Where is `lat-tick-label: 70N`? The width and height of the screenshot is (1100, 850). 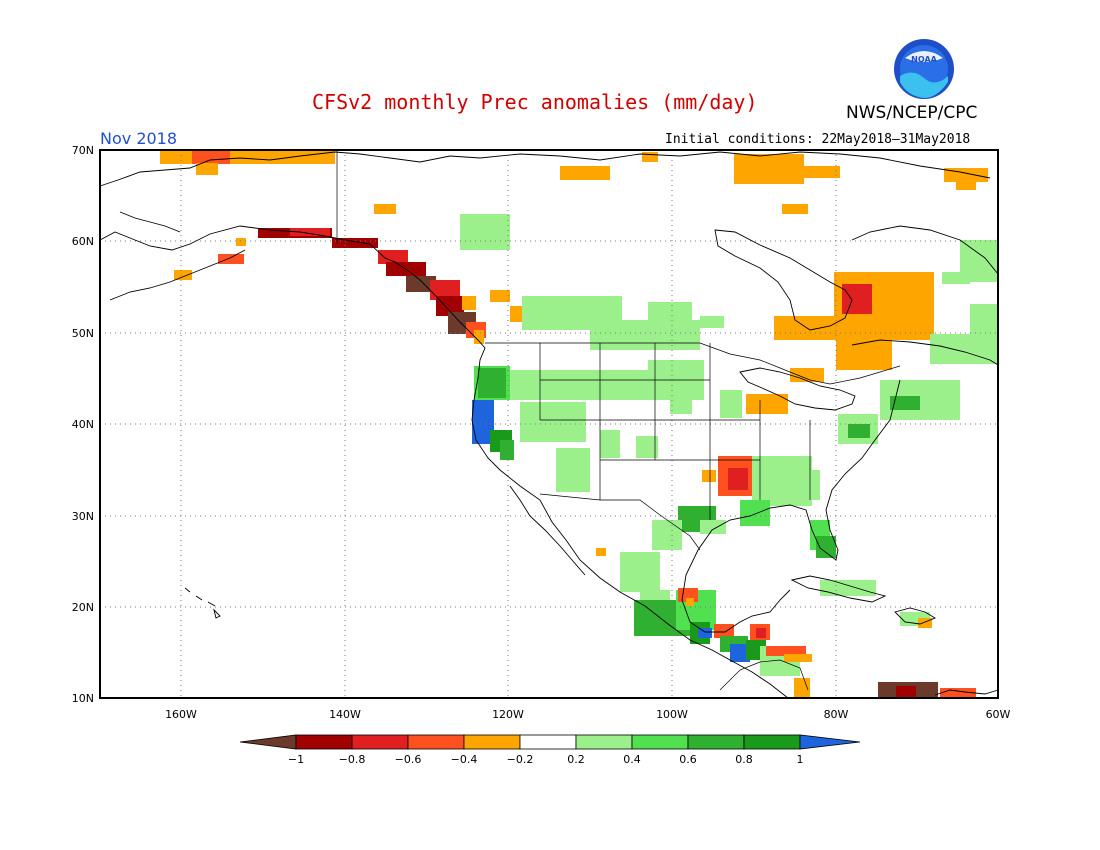 lat-tick-label: 70N is located at coordinates (83, 150).